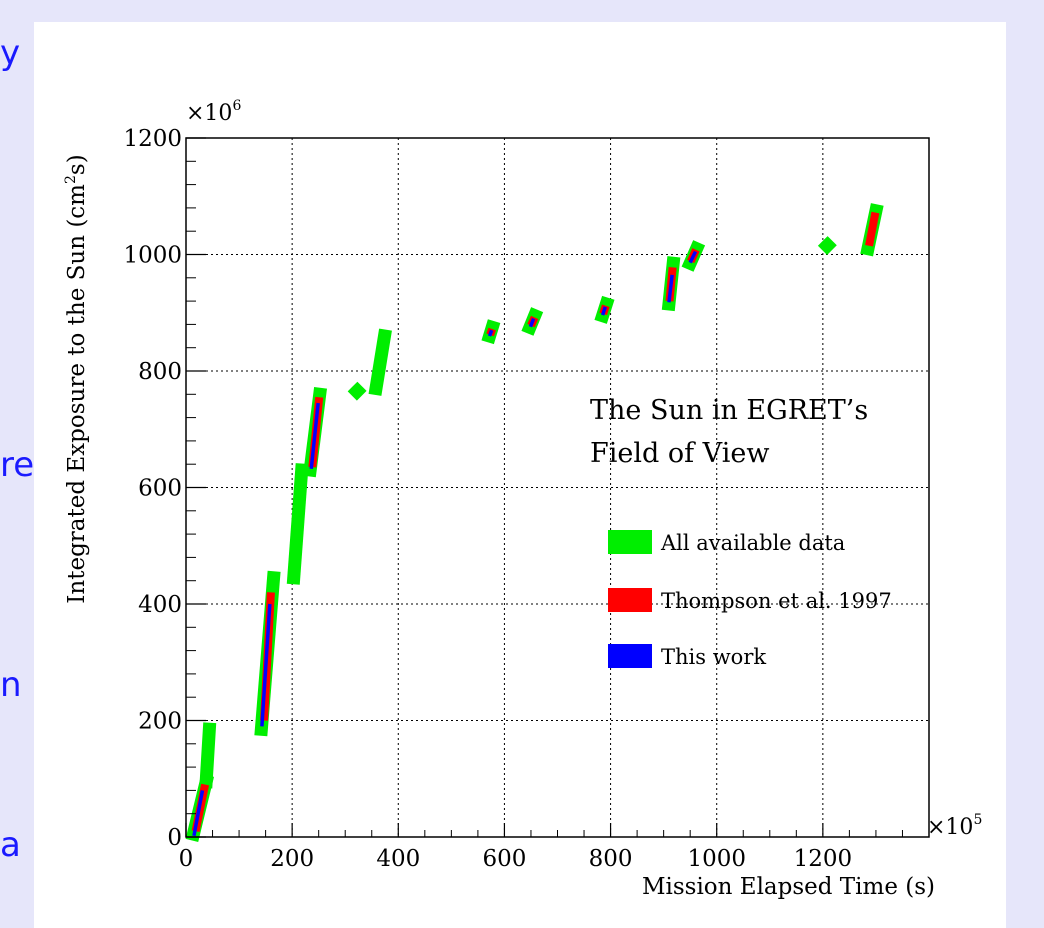  Describe the element at coordinates (152, 139) in the screenshot. I see `y-tick-label: 1200` at that location.